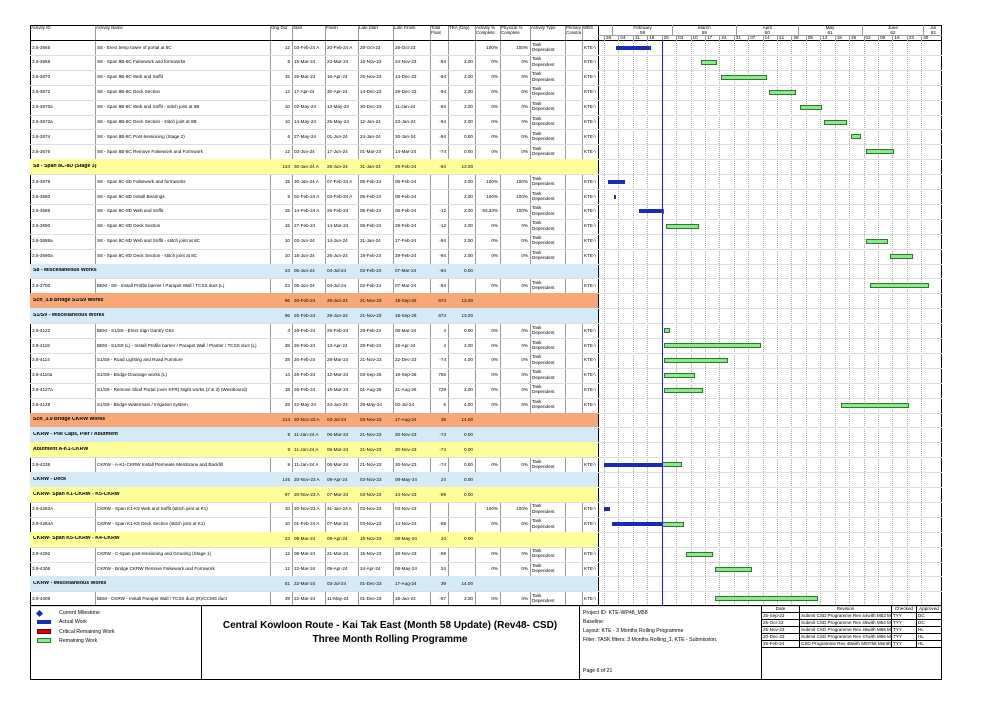  I want to click on cell-pct: 93.33%, so click(490, 211).